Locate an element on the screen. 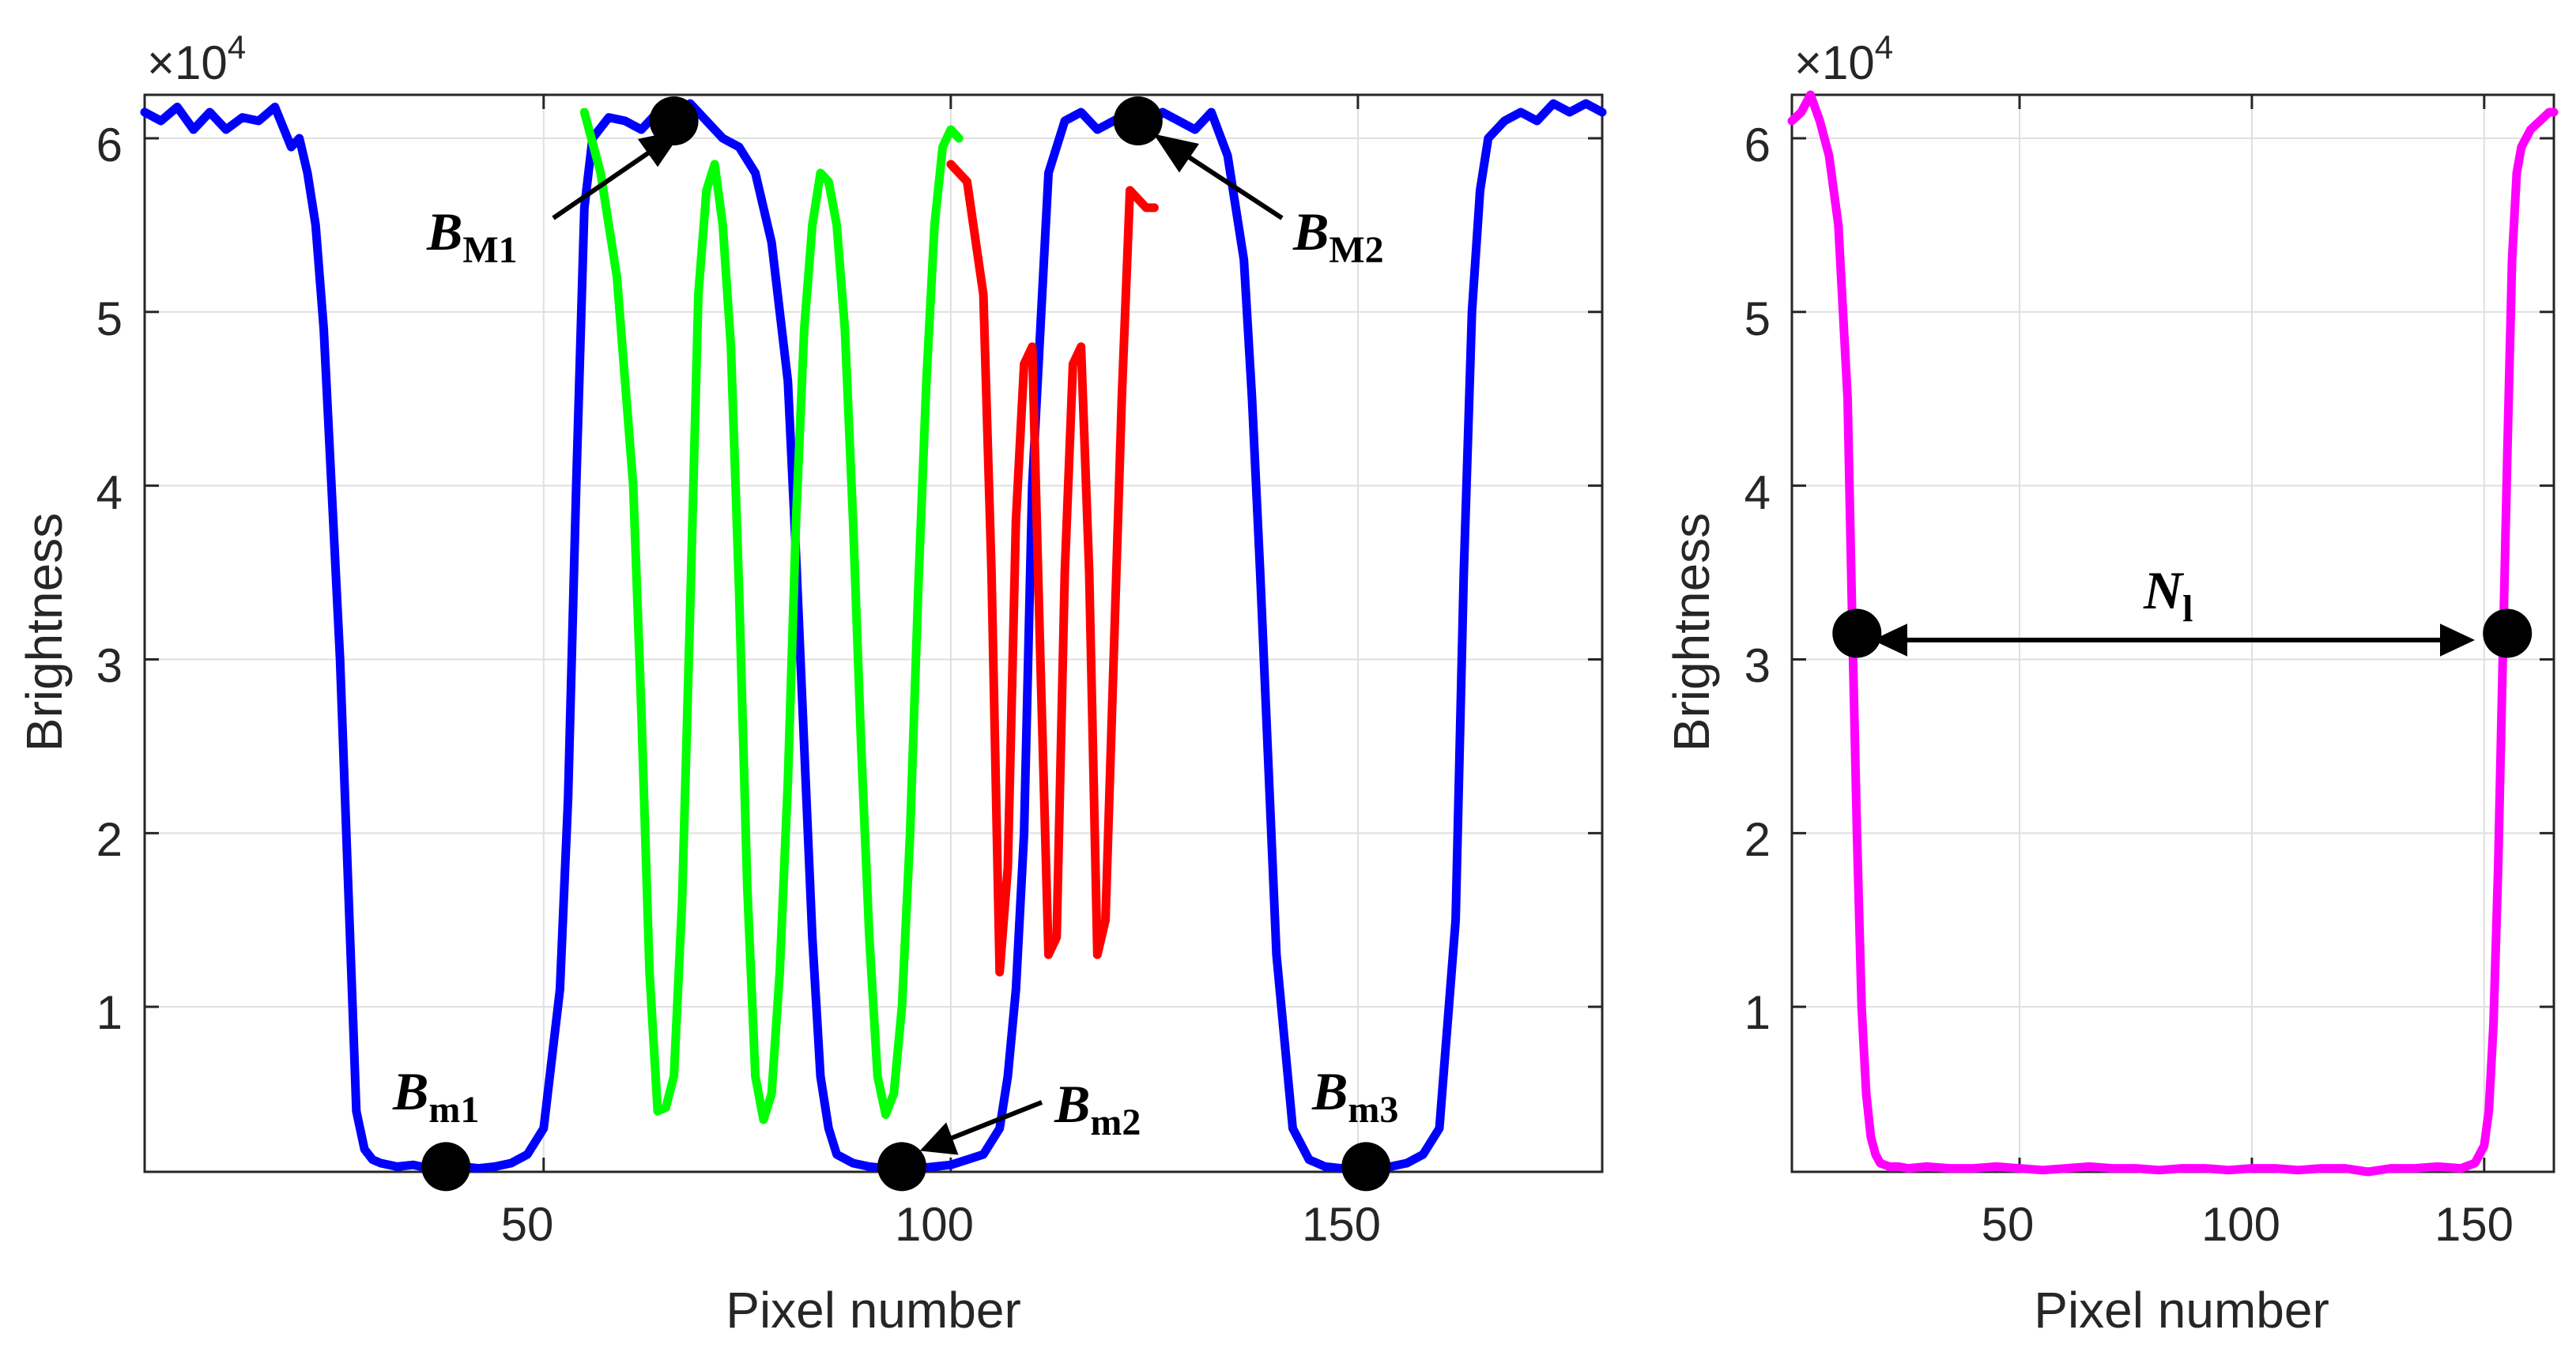  arrow-bmm2-head is located at coordinates (939, 1138).